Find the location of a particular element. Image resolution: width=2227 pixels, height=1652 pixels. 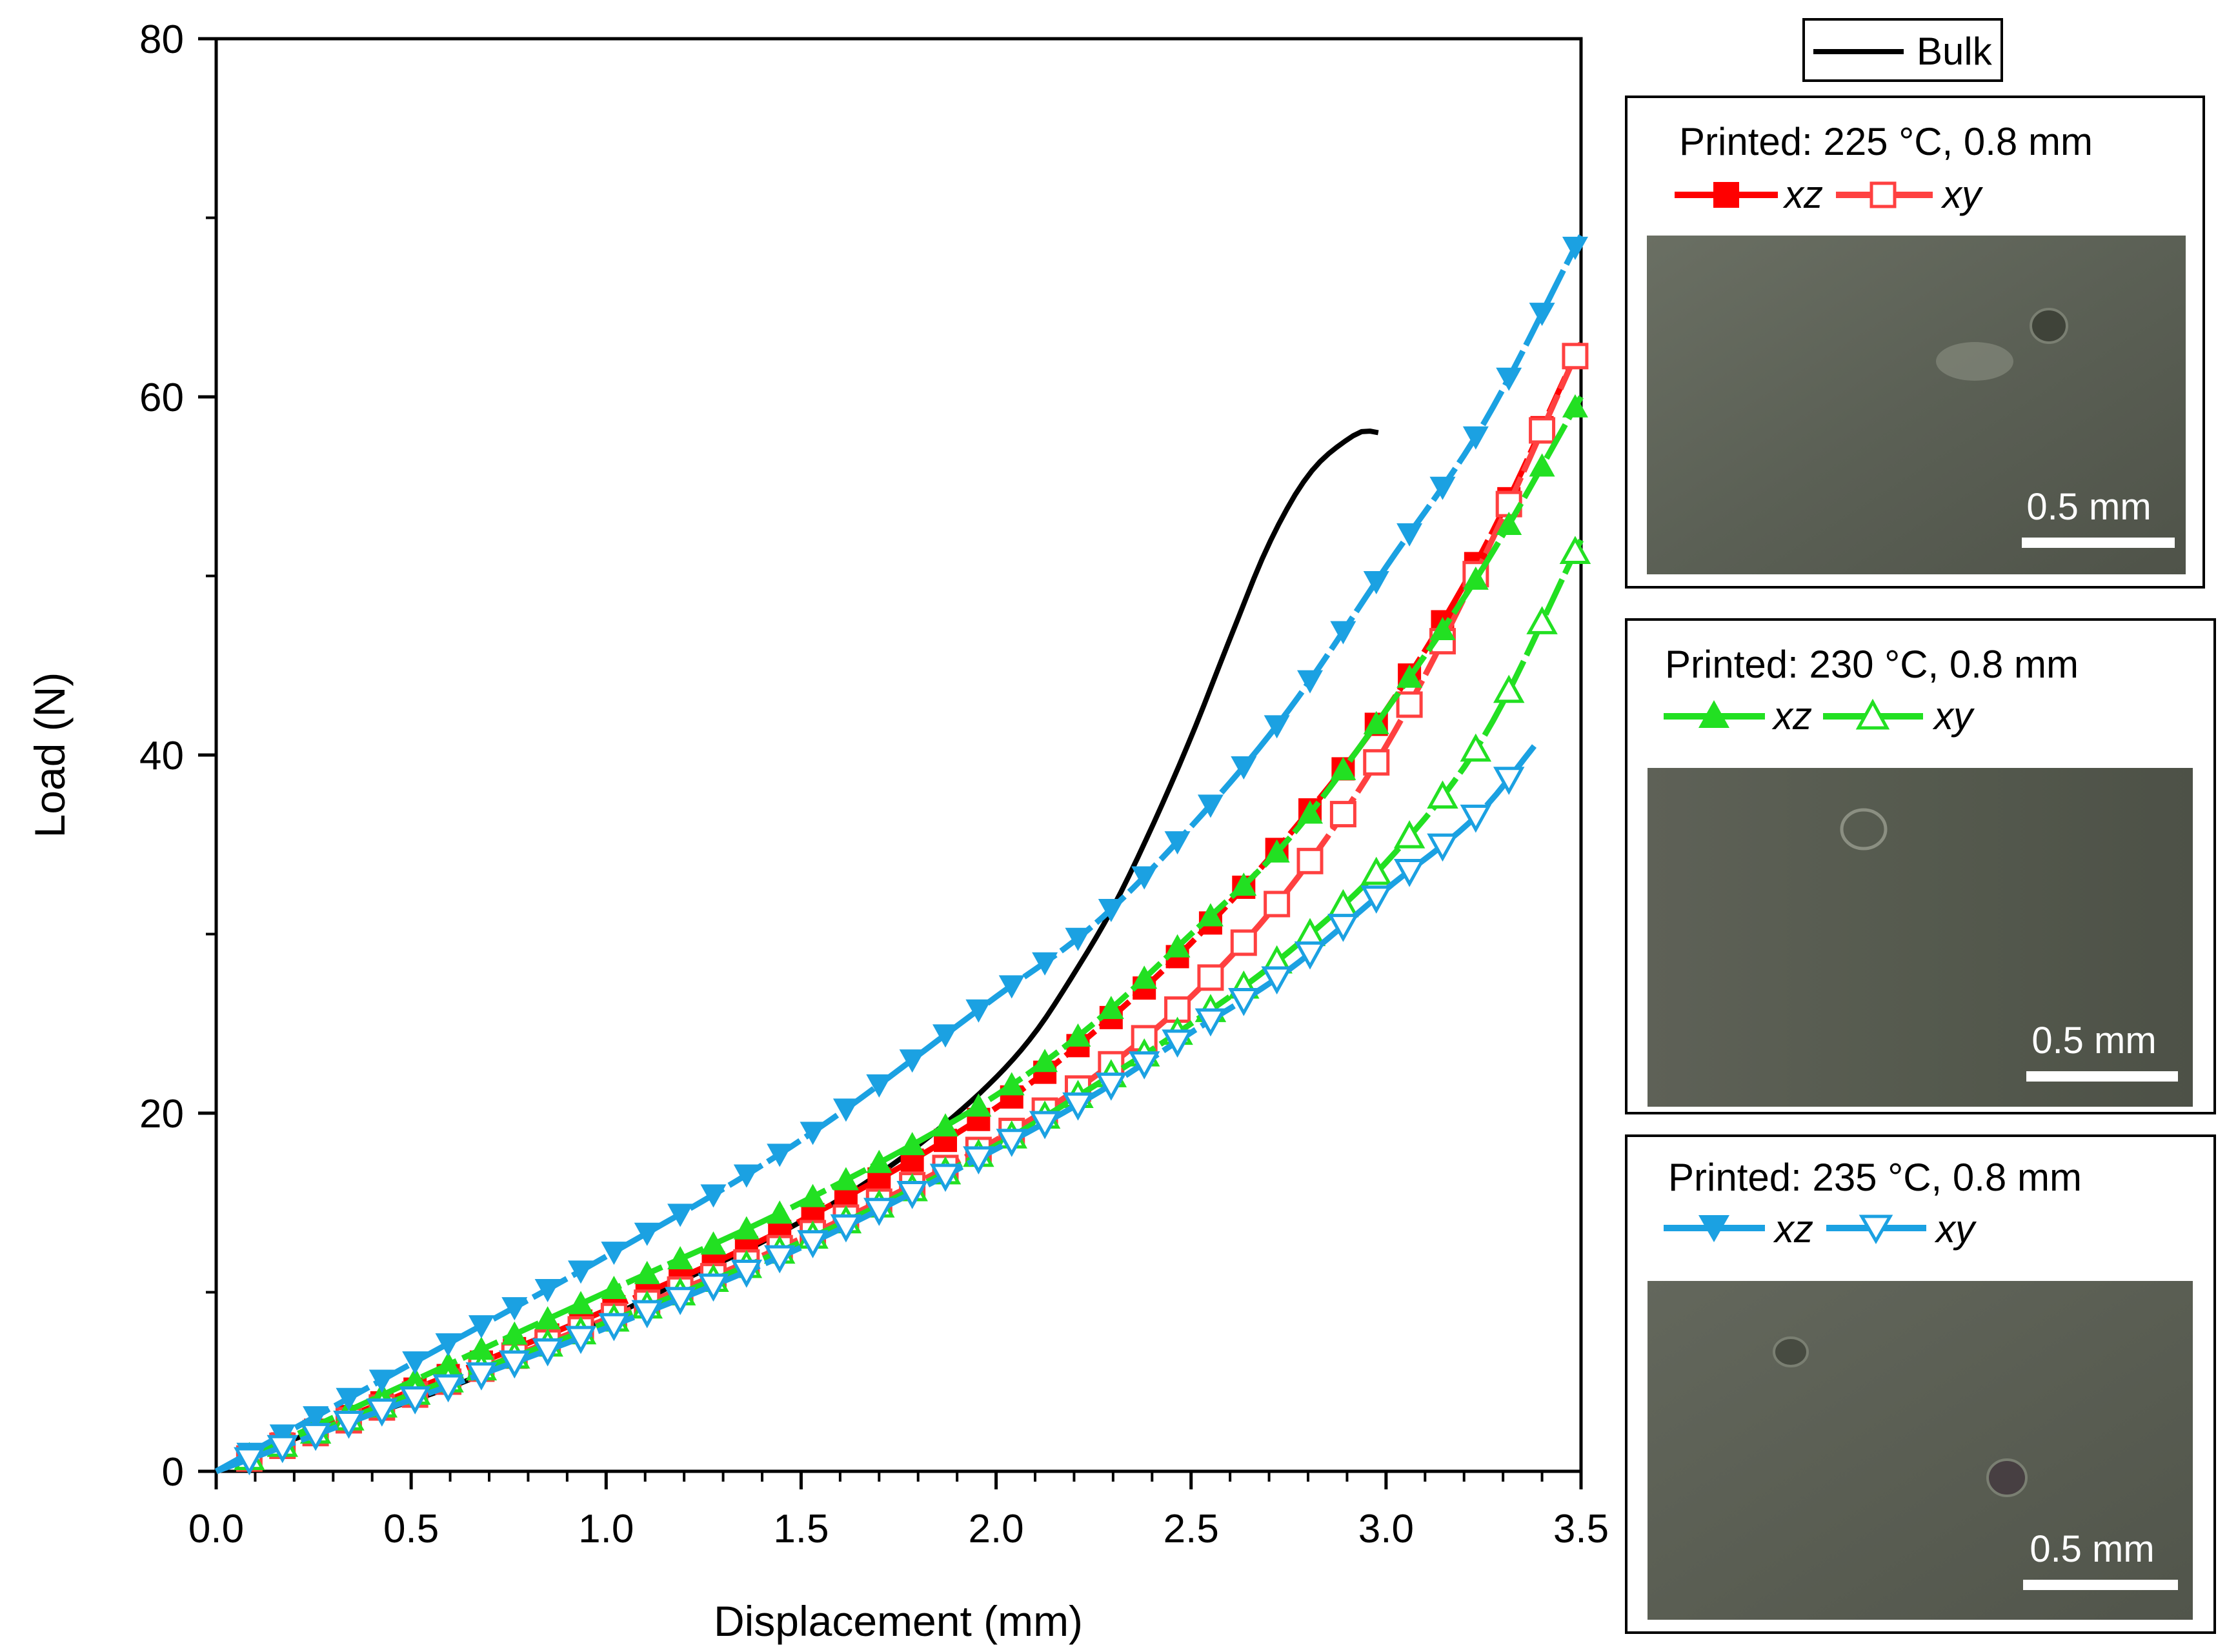

panel-235-pore-b is located at coordinates (1791, 1351).